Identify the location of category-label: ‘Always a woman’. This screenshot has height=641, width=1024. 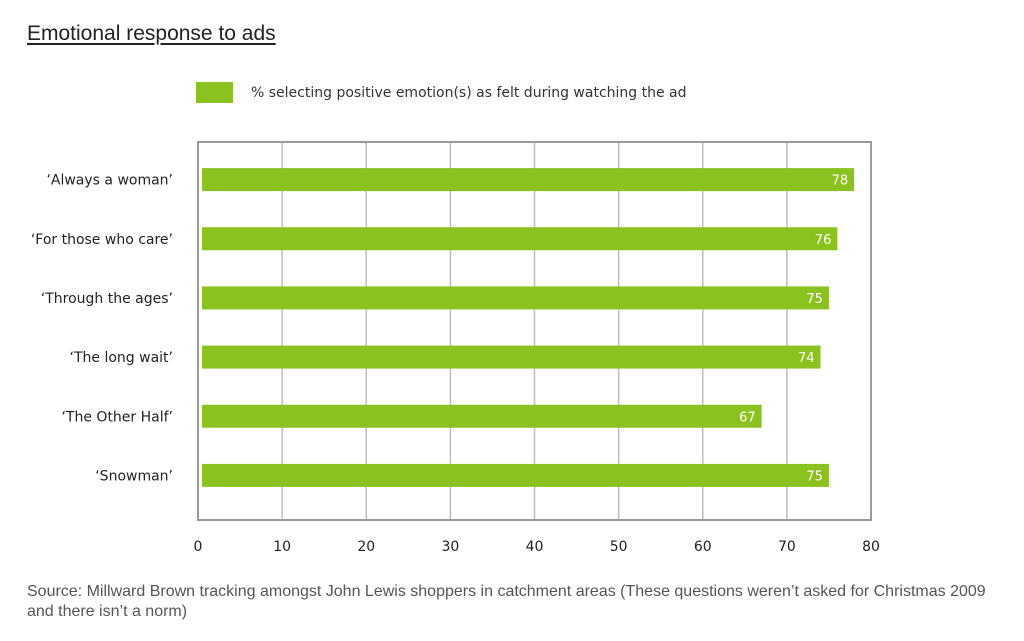
(109, 181).